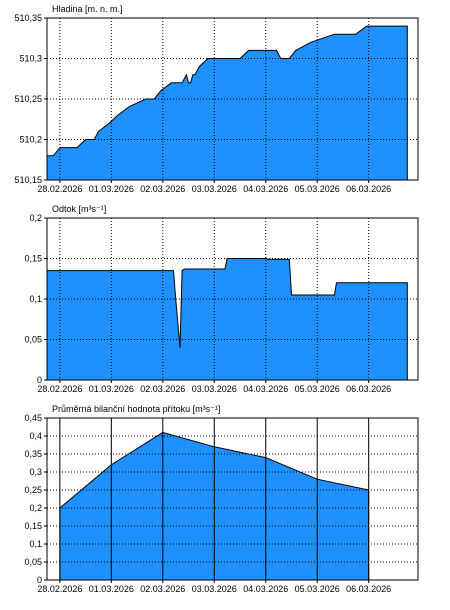  What do you see at coordinates (35, 436) in the screenshot?
I see `y-tick-label: 0,4` at bounding box center [35, 436].